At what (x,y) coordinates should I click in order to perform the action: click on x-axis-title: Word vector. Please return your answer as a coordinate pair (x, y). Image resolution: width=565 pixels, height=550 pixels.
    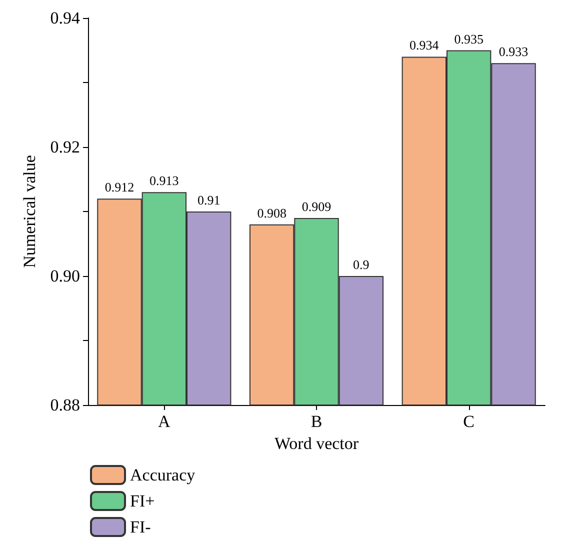
    Looking at the image, I should click on (316, 443).